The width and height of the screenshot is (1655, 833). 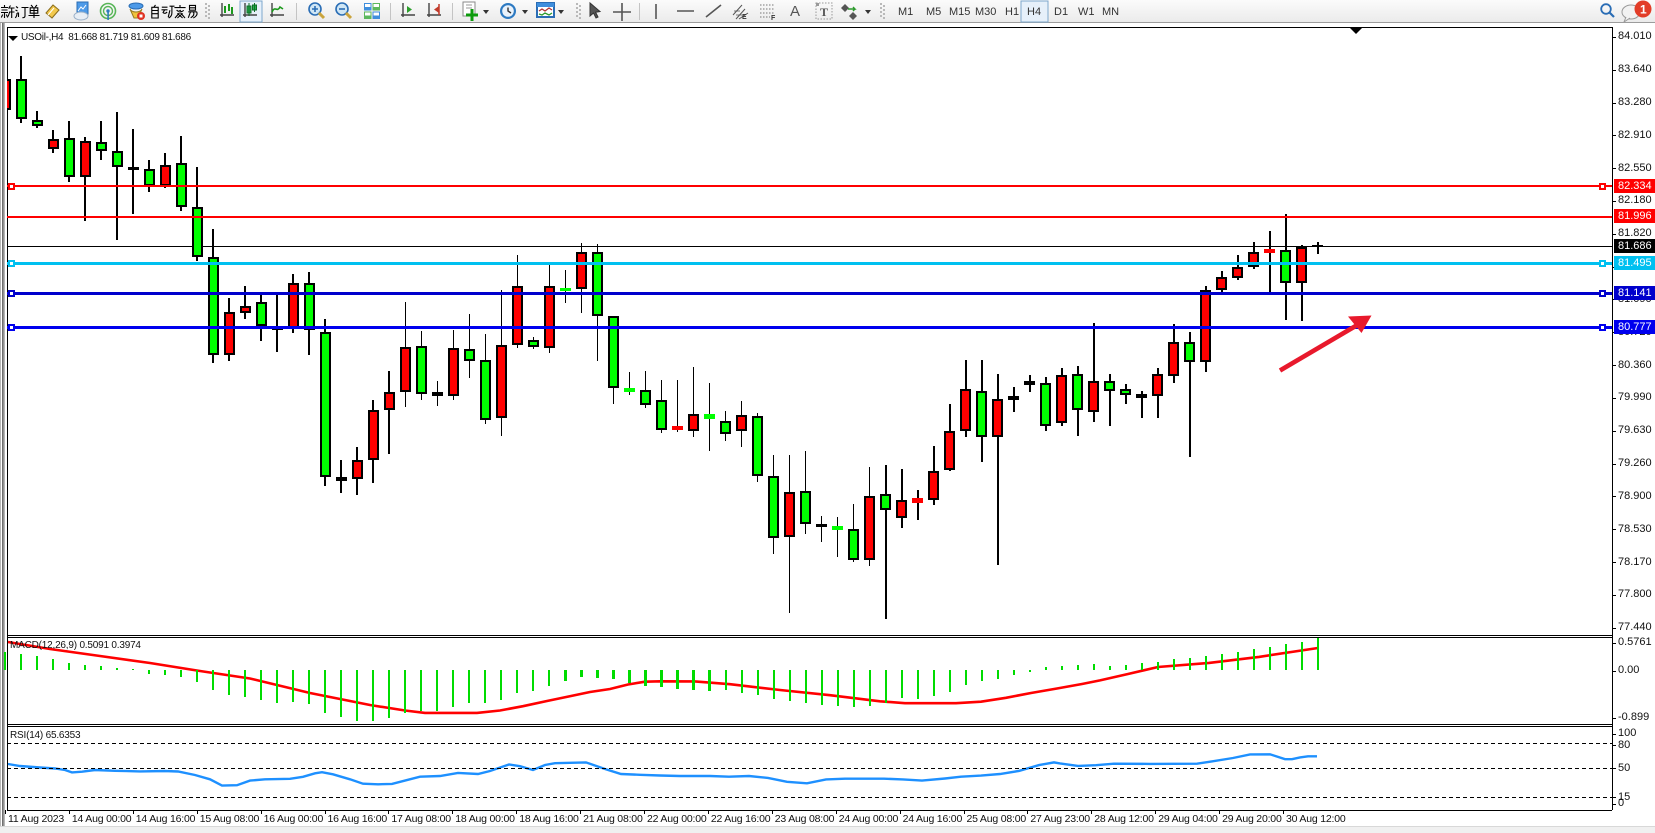 I want to click on svg-text: A, so click(x=795, y=11).